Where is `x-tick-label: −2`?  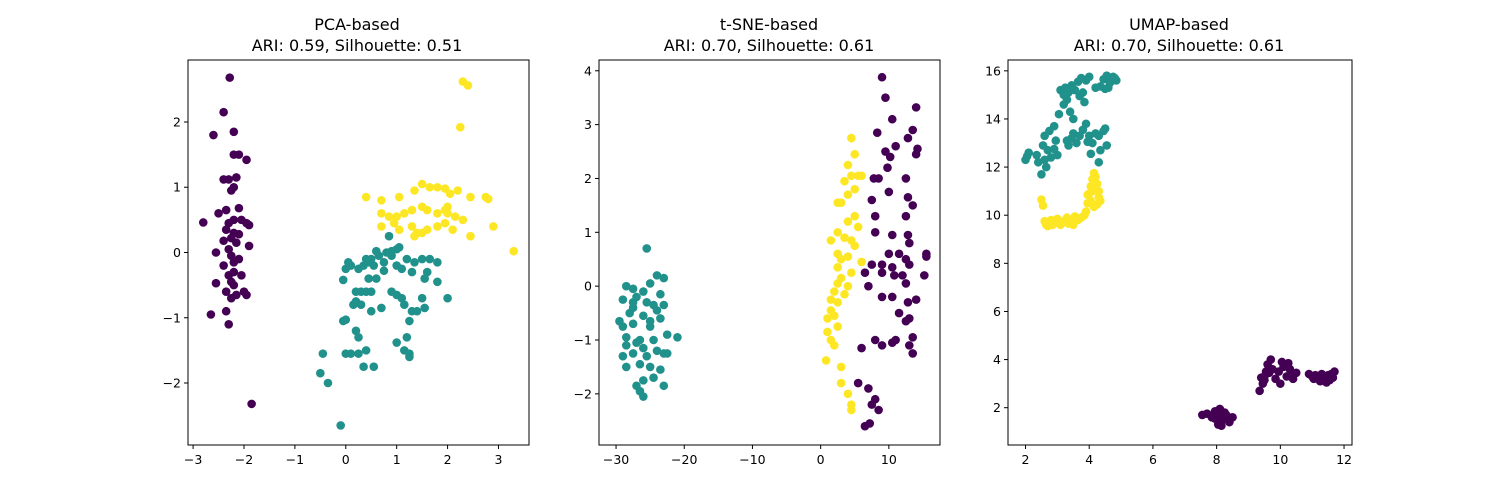
x-tick-label: −2 is located at coordinates (244, 459).